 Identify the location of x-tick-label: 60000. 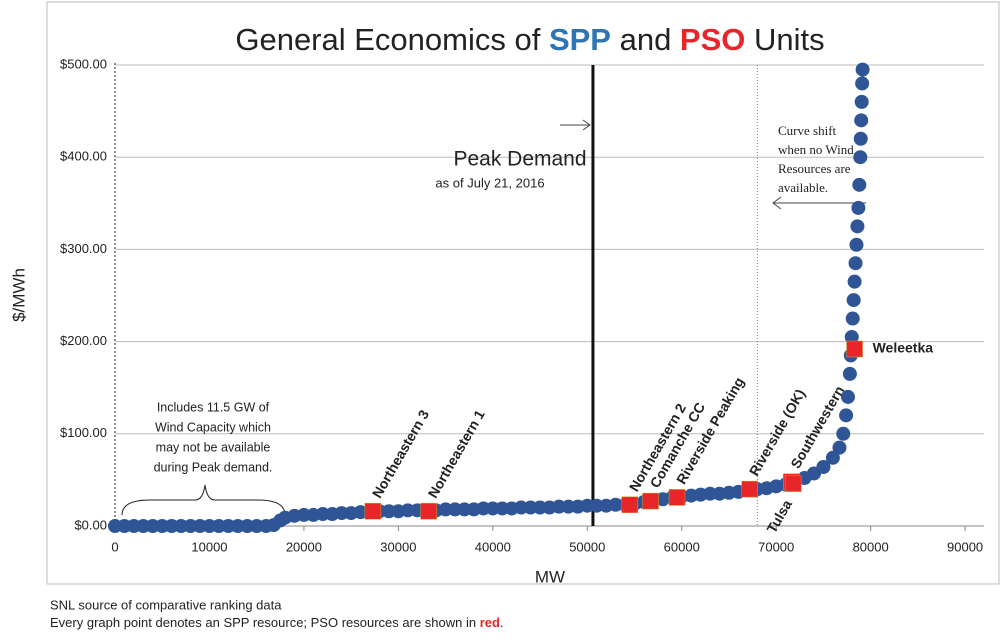
(682, 546).